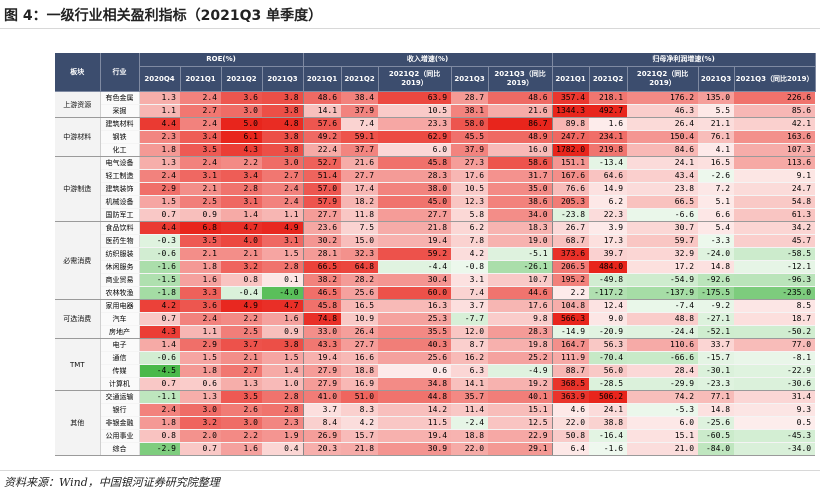 The image size is (820, 493). What do you see at coordinates (716, 332) in the screenshot?
I see `profit-growth-cell: -52.1` at bounding box center [716, 332].